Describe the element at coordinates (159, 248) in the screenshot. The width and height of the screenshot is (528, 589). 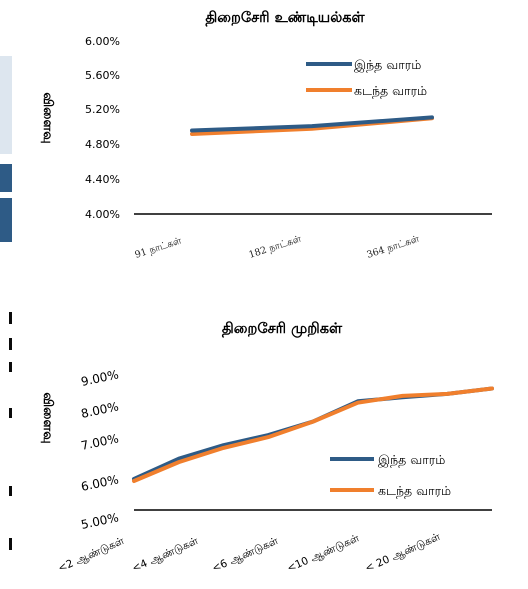
I see `x-tick-label: 91 நாட்கள்` at that location.